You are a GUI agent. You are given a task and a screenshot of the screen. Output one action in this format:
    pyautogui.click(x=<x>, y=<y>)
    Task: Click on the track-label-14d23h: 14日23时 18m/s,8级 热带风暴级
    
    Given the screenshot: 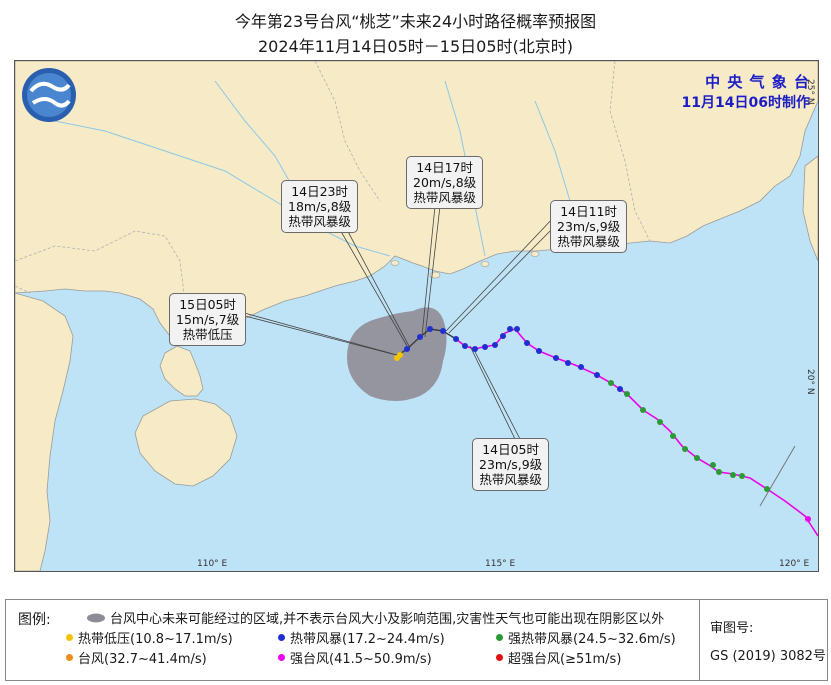 What is the action you would take?
    pyautogui.click(x=320, y=206)
    